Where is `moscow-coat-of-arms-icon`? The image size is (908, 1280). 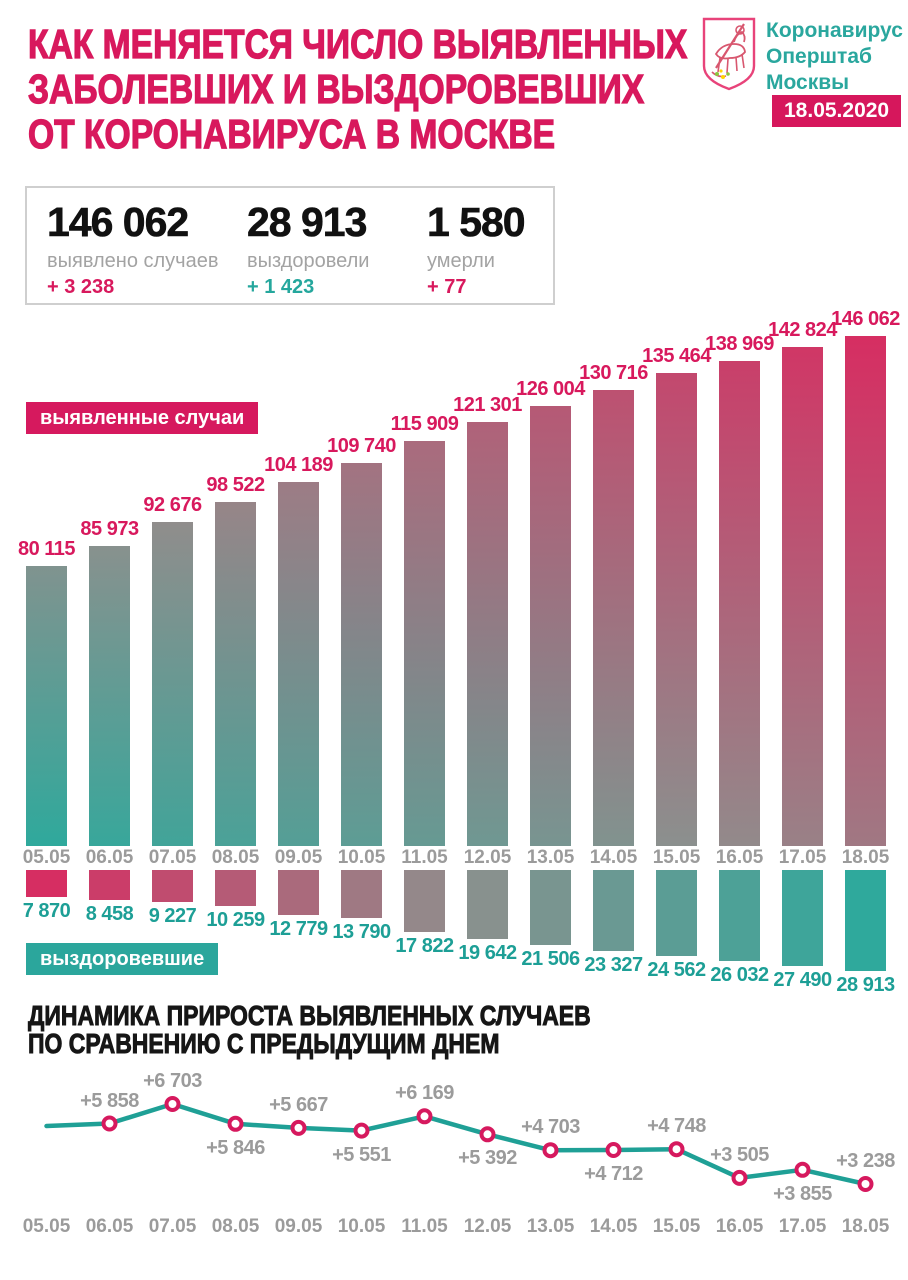 moscow-coat-of-arms-icon is located at coordinates (729, 54).